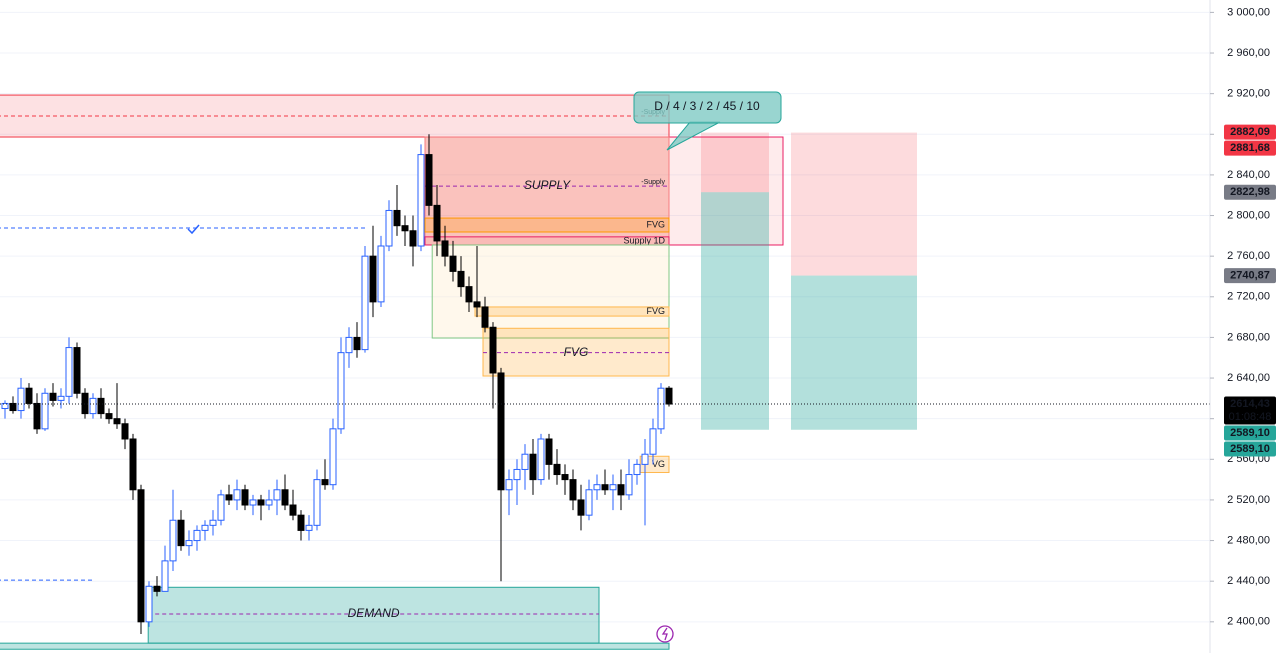  What do you see at coordinates (1248, 94) in the screenshot?
I see `y-tick-label: 2 920,00` at bounding box center [1248, 94].